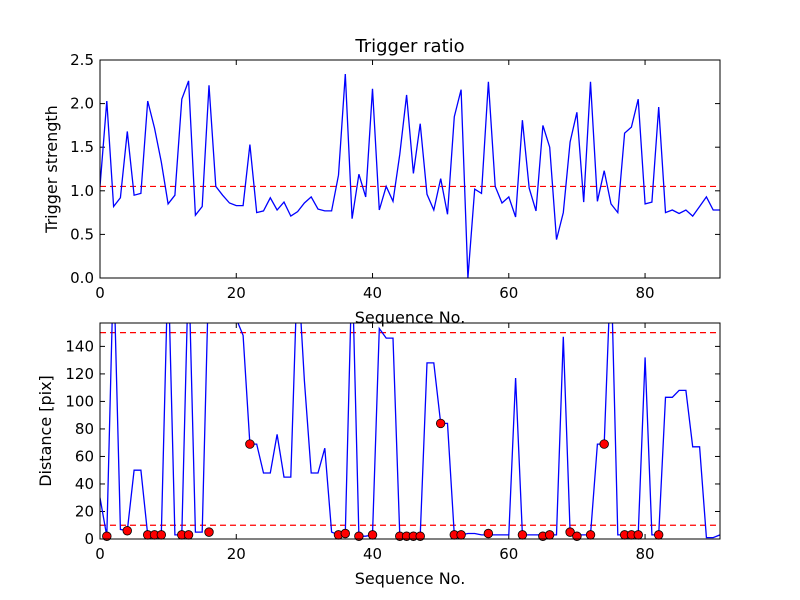  I want to click on y-tick-label: 20, so click(84, 511).